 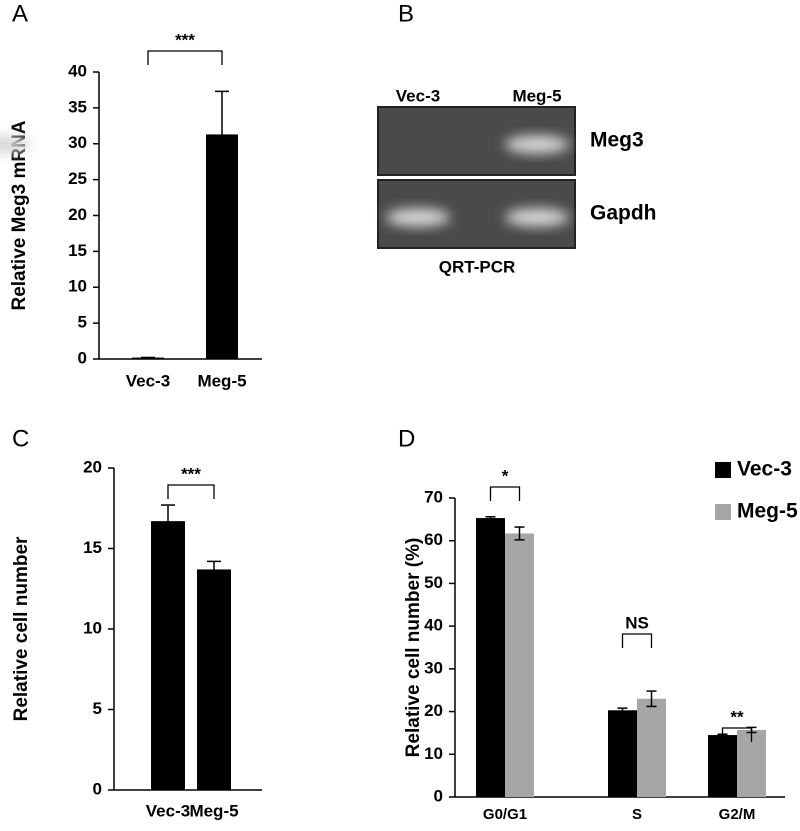 What do you see at coordinates (418, 95) in the screenshot?
I see `lane-label: Vec-3` at bounding box center [418, 95].